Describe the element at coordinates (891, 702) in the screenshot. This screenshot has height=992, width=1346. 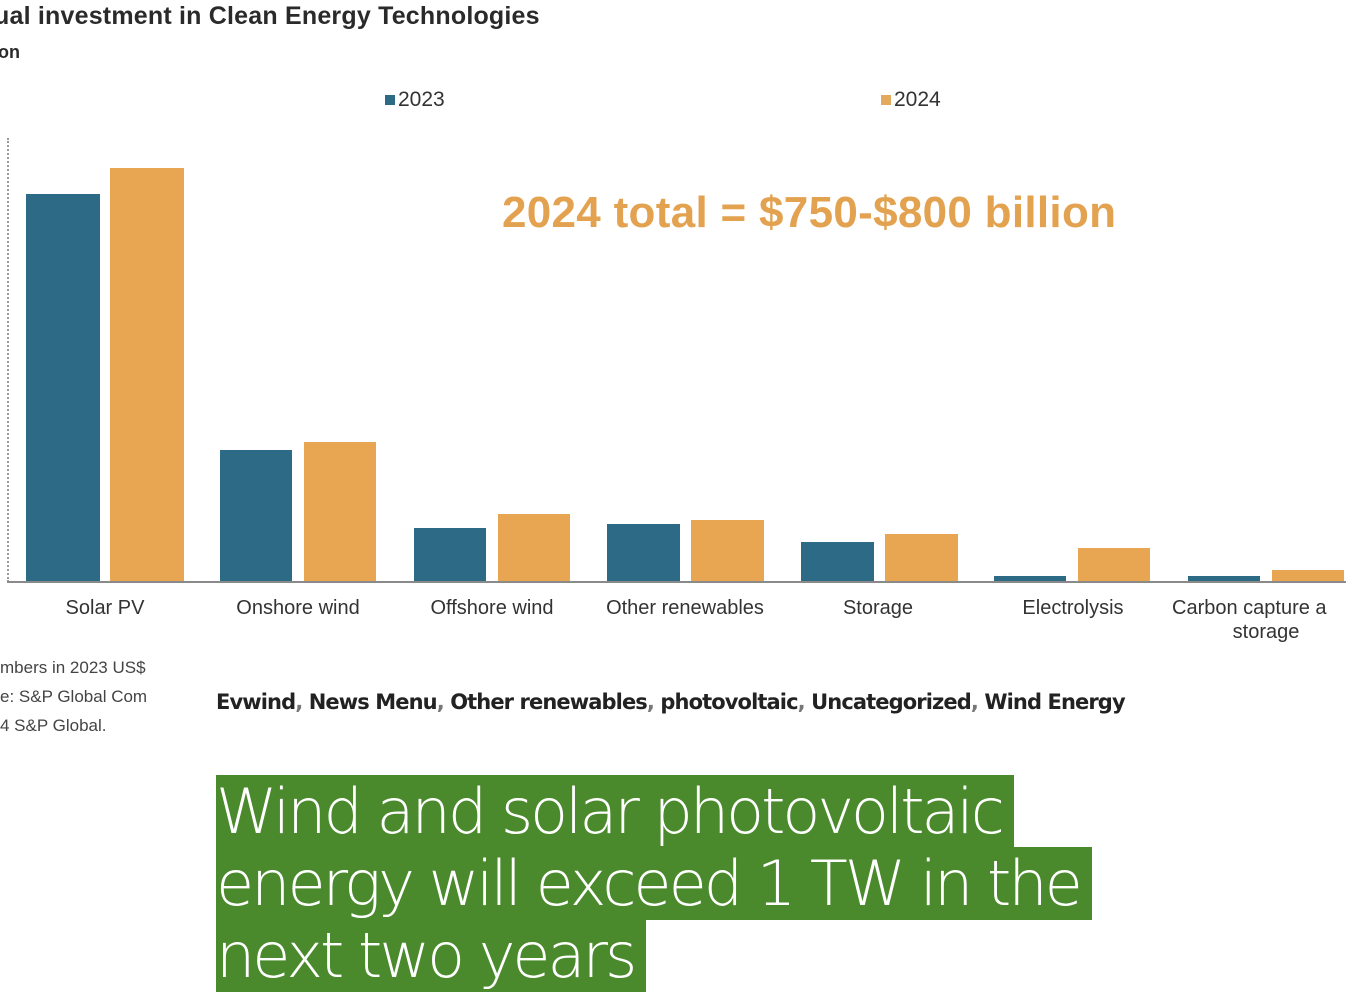
I see `category-link-uncategorized: Uncategorized` at that location.